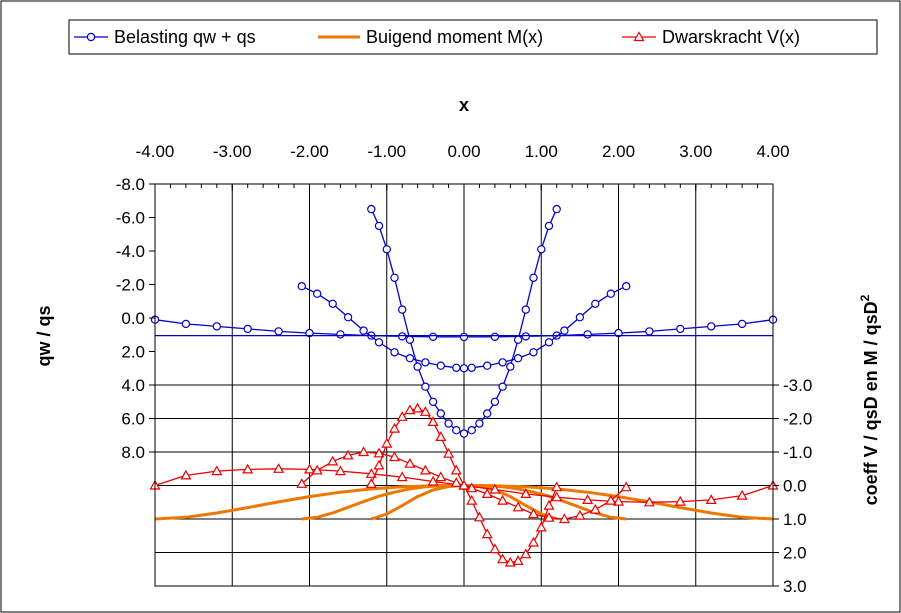  What do you see at coordinates (133, 318) in the screenshot?
I see `y-left-tick-label: 0.0` at bounding box center [133, 318].